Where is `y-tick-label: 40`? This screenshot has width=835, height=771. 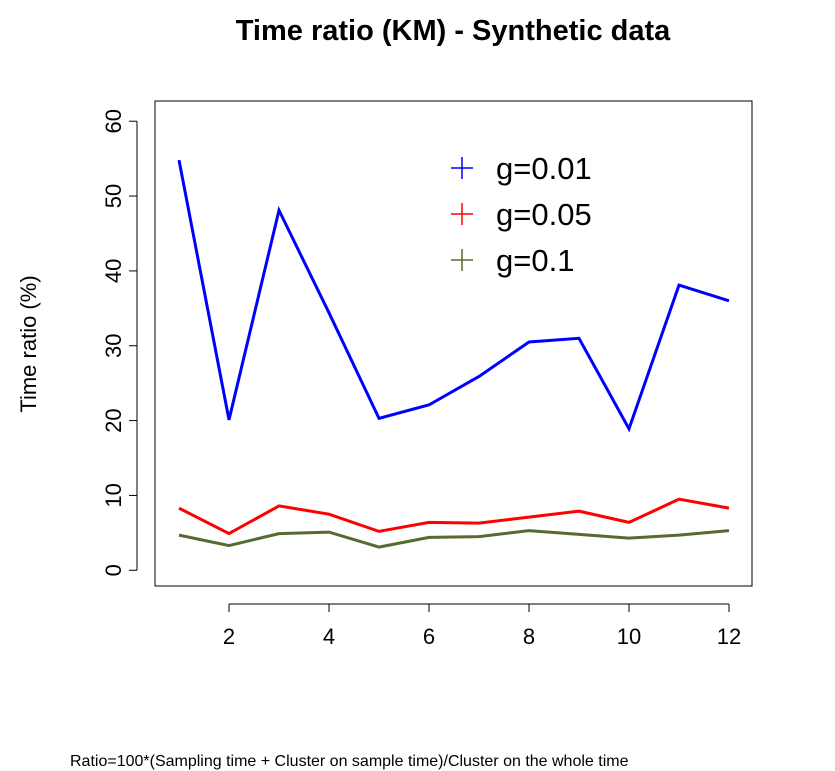 y-tick-label: 40 is located at coordinates (113, 271).